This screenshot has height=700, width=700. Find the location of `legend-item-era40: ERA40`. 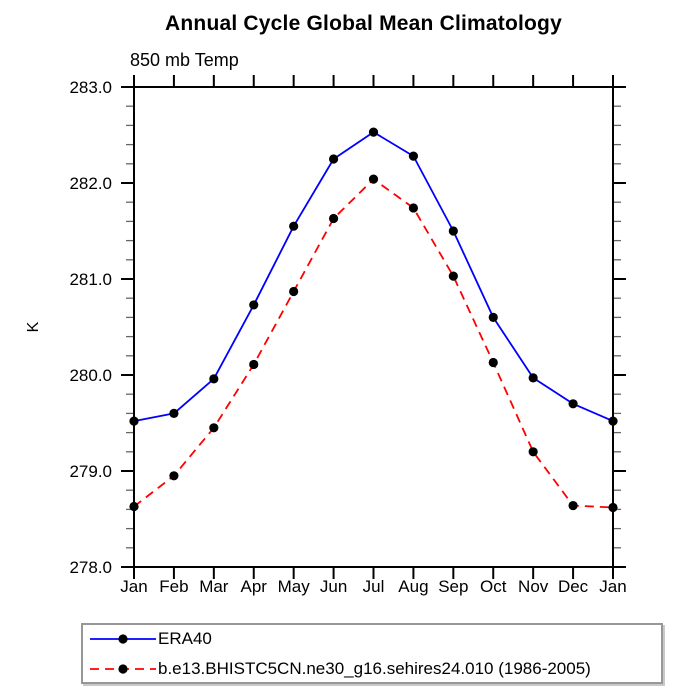

legend-item-era40: ERA40 is located at coordinates (372, 639).